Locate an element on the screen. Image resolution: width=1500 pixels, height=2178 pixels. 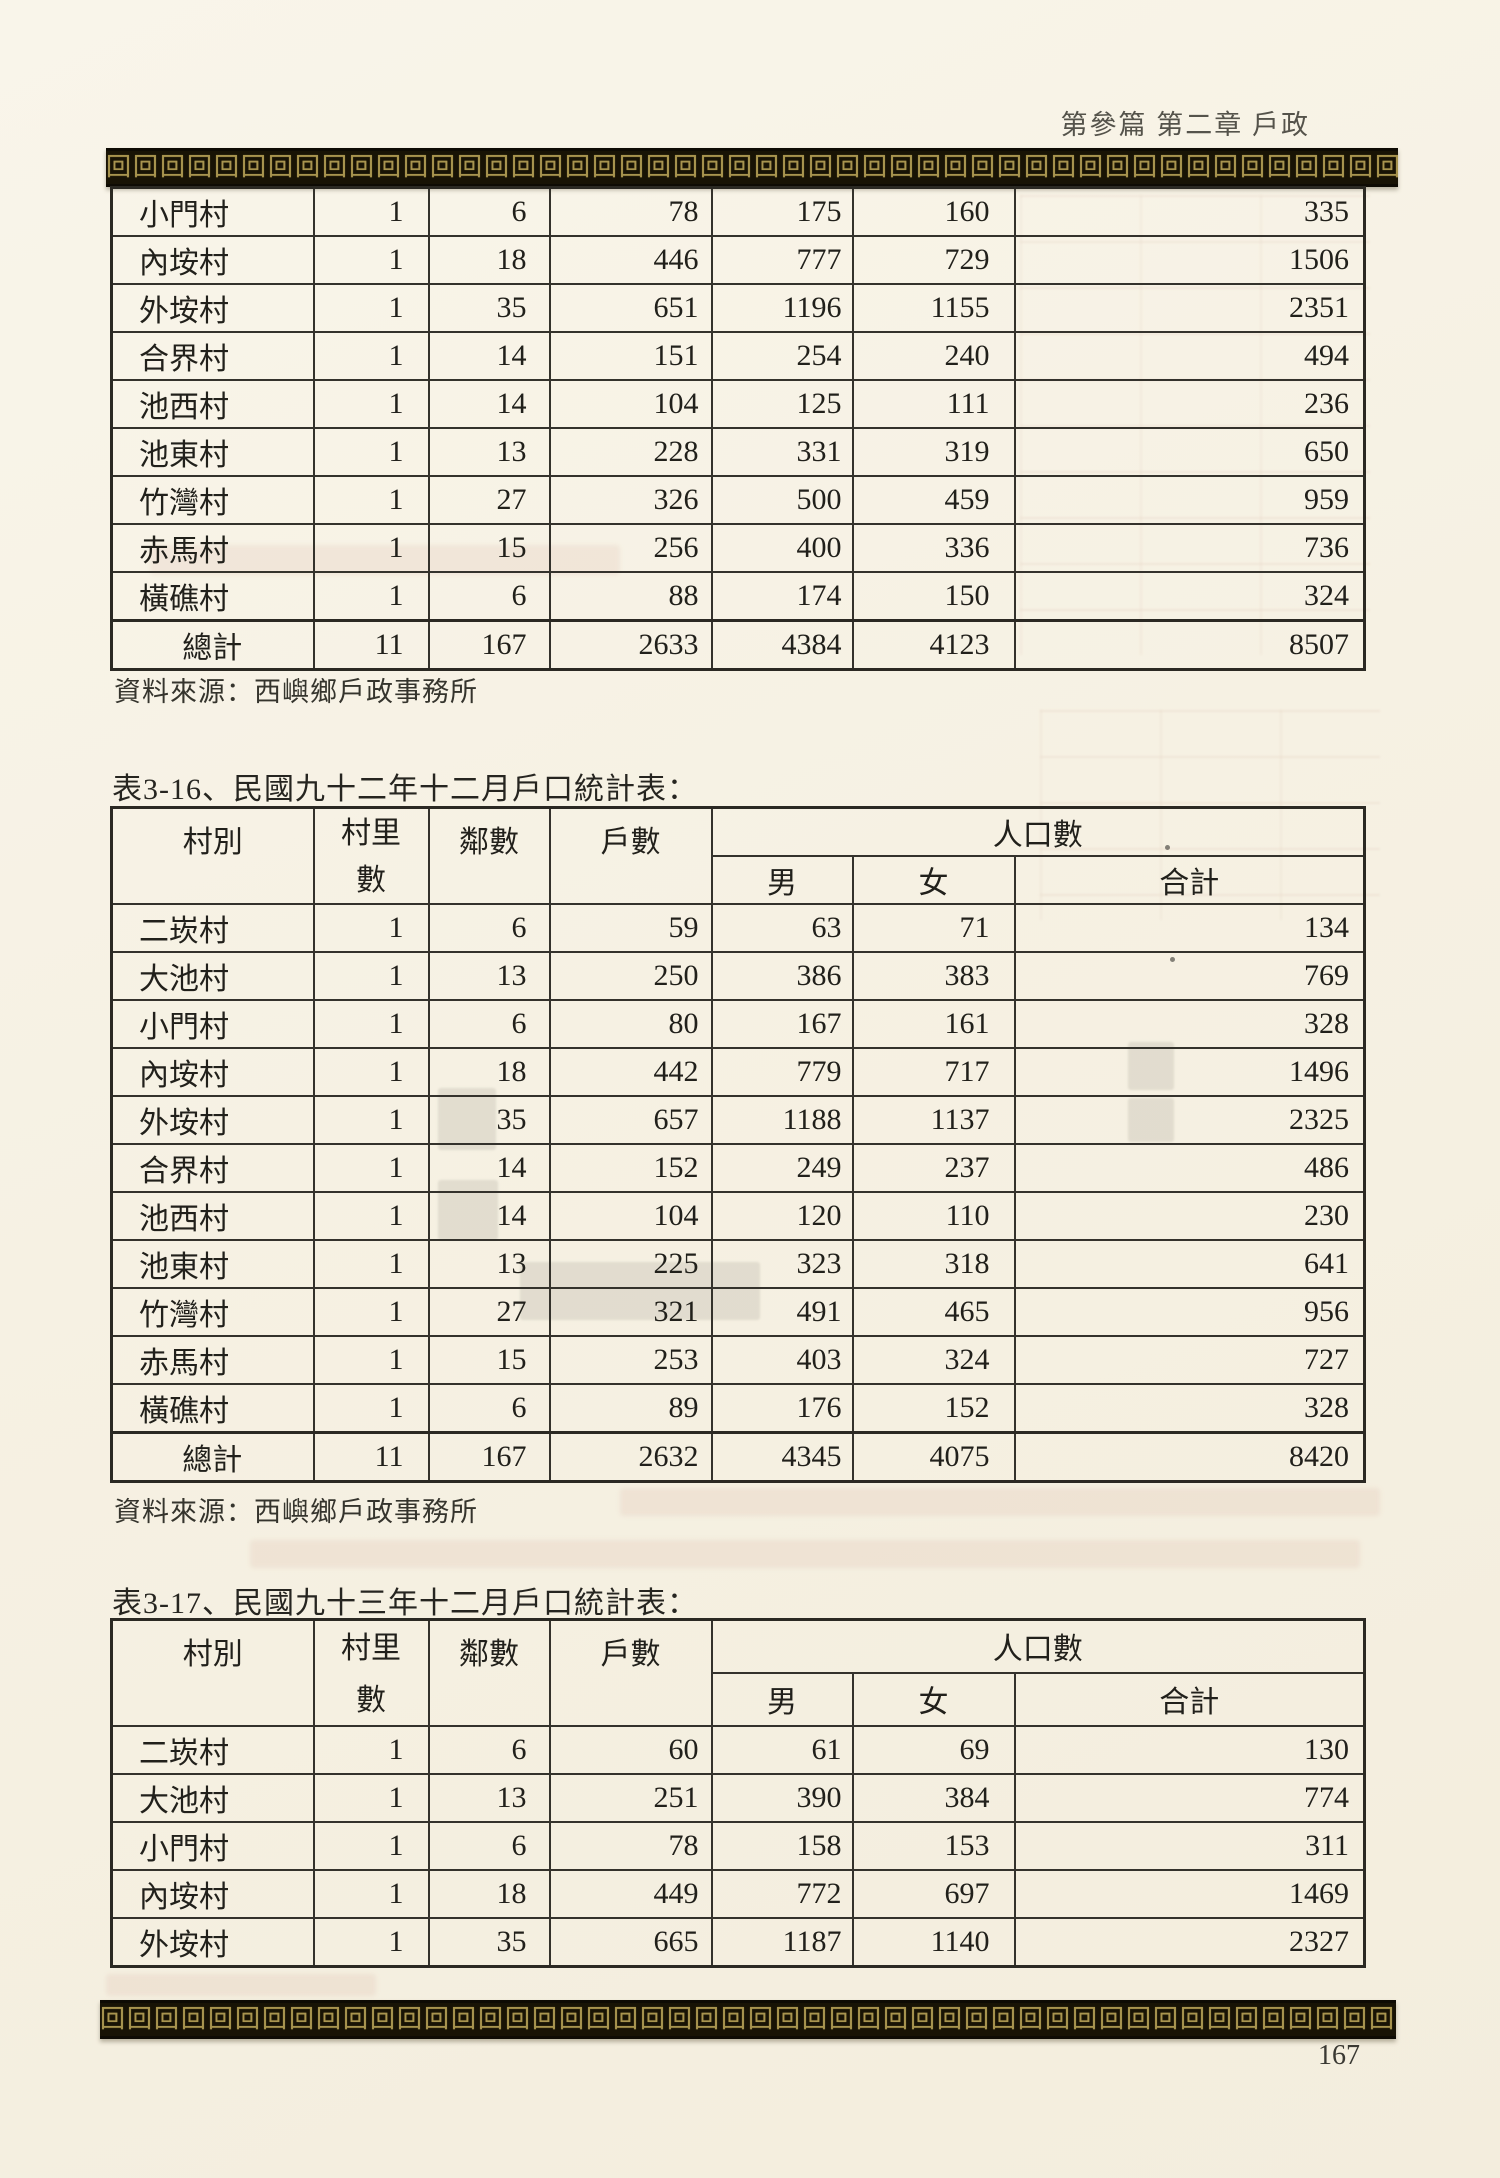
village-name-cell: 池東村 is located at coordinates (212, 1264).